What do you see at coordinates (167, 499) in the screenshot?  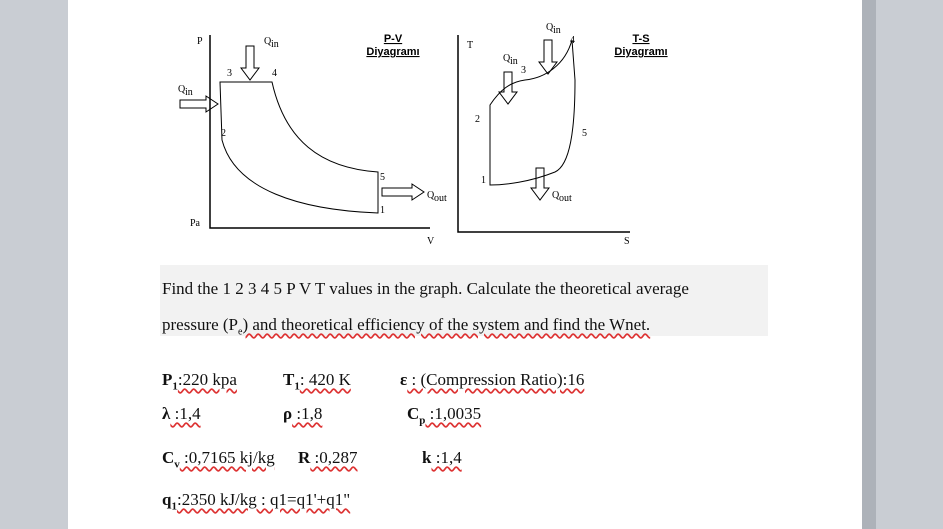 I see `text: q` at bounding box center [167, 499].